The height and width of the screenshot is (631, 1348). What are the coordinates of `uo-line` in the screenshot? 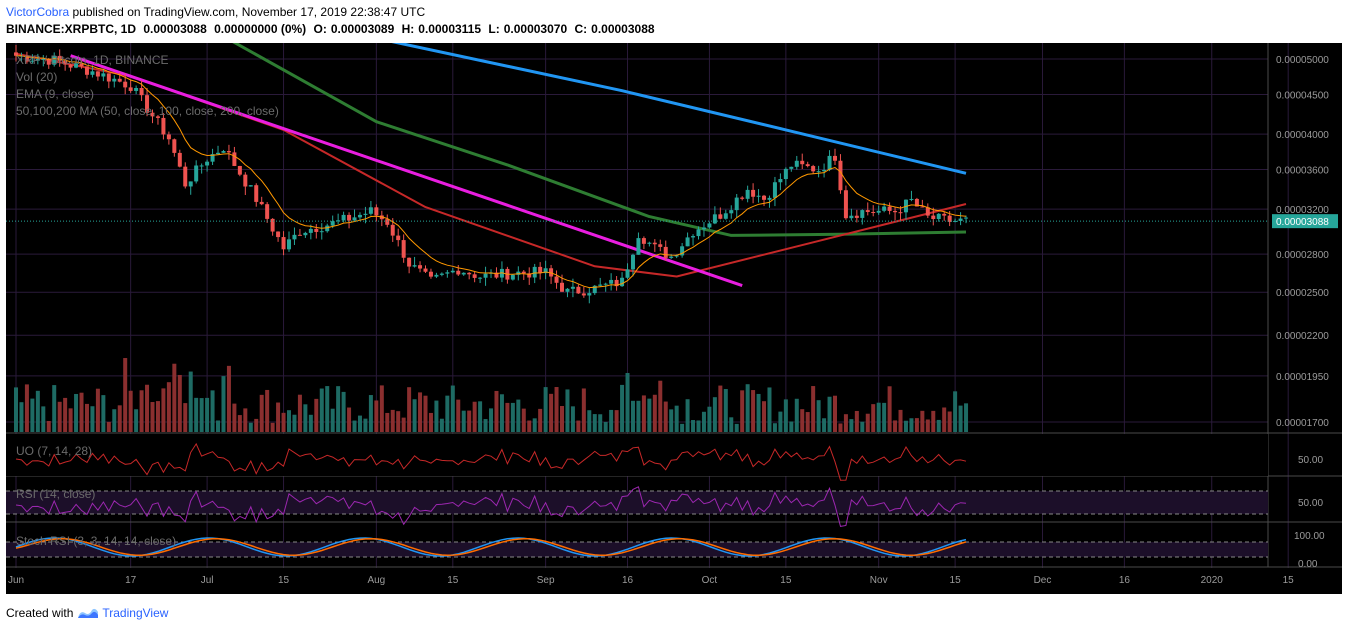 It's located at (491, 461).